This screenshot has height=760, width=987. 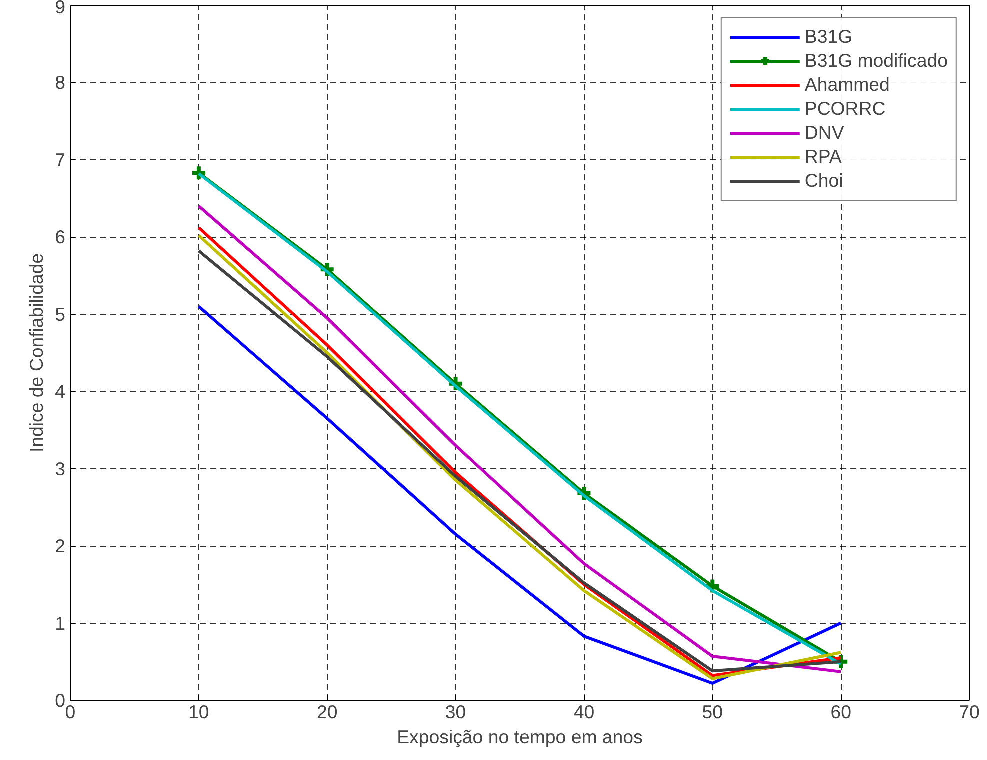 What do you see at coordinates (37, 353) in the screenshot?
I see `y-axis-title: Indice de Confiabilidade` at bounding box center [37, 353].